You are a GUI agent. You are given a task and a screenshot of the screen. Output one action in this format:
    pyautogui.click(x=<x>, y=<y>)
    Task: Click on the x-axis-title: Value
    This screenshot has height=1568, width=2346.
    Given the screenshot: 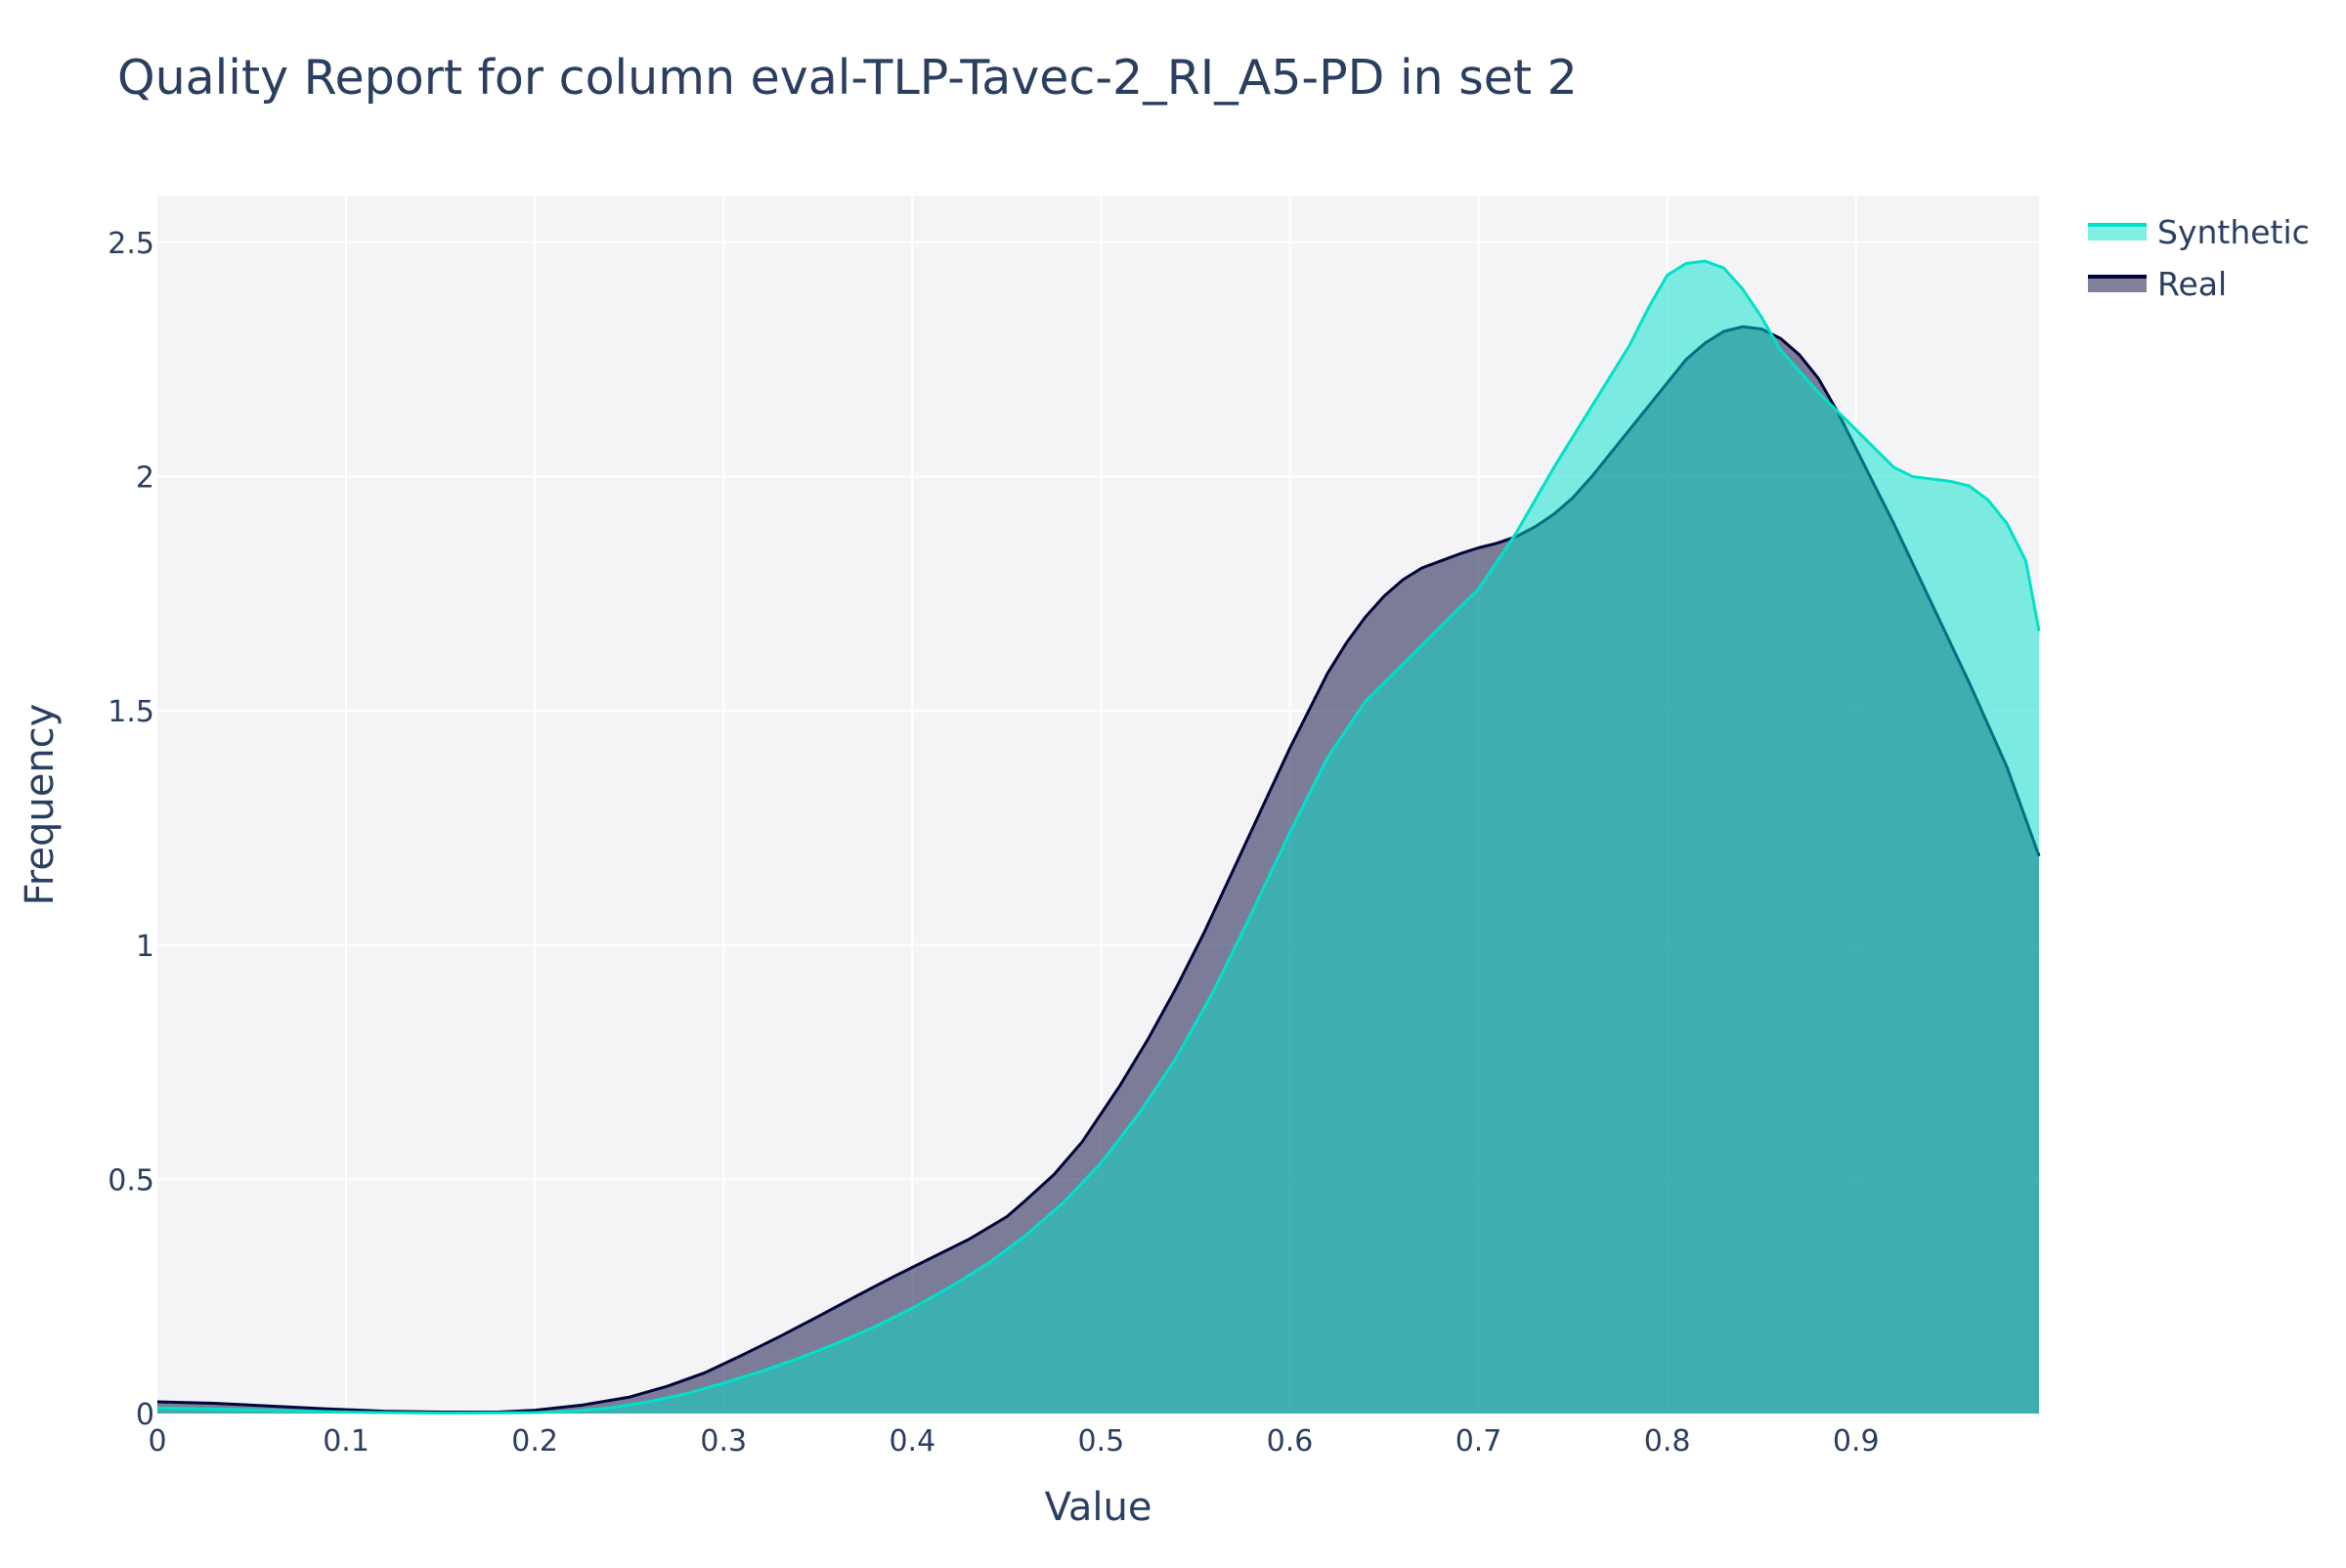 What is the action you would take?
    pyautogui.click(x=1099, y=1507)
    